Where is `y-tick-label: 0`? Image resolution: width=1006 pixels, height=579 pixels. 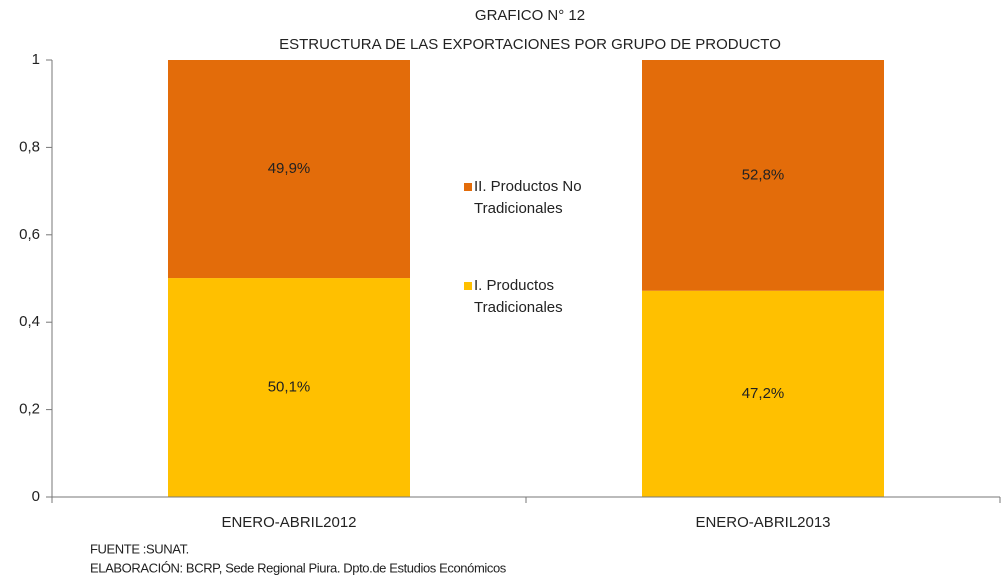
y-tick-label: 0 is located at coordinates (36, 496).